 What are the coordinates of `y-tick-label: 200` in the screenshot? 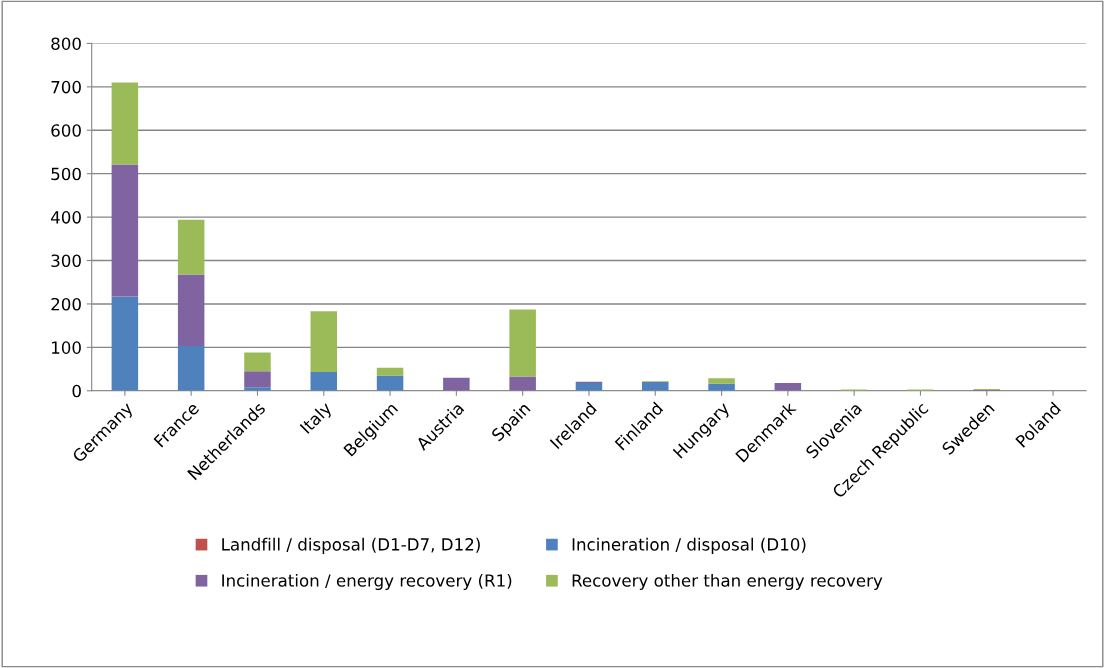 It's located at (66, 304).